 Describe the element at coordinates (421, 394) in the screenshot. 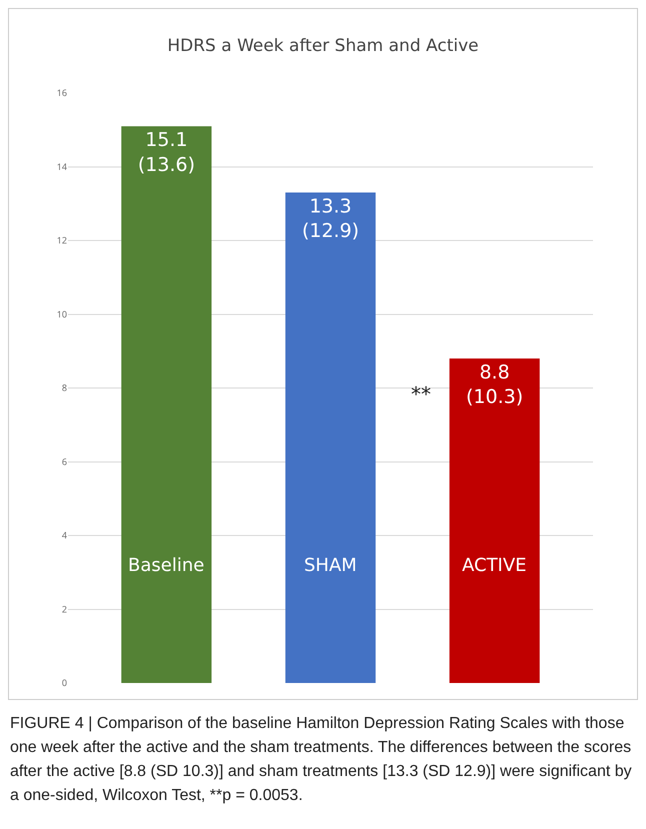

I see `annotation: **` at that location.